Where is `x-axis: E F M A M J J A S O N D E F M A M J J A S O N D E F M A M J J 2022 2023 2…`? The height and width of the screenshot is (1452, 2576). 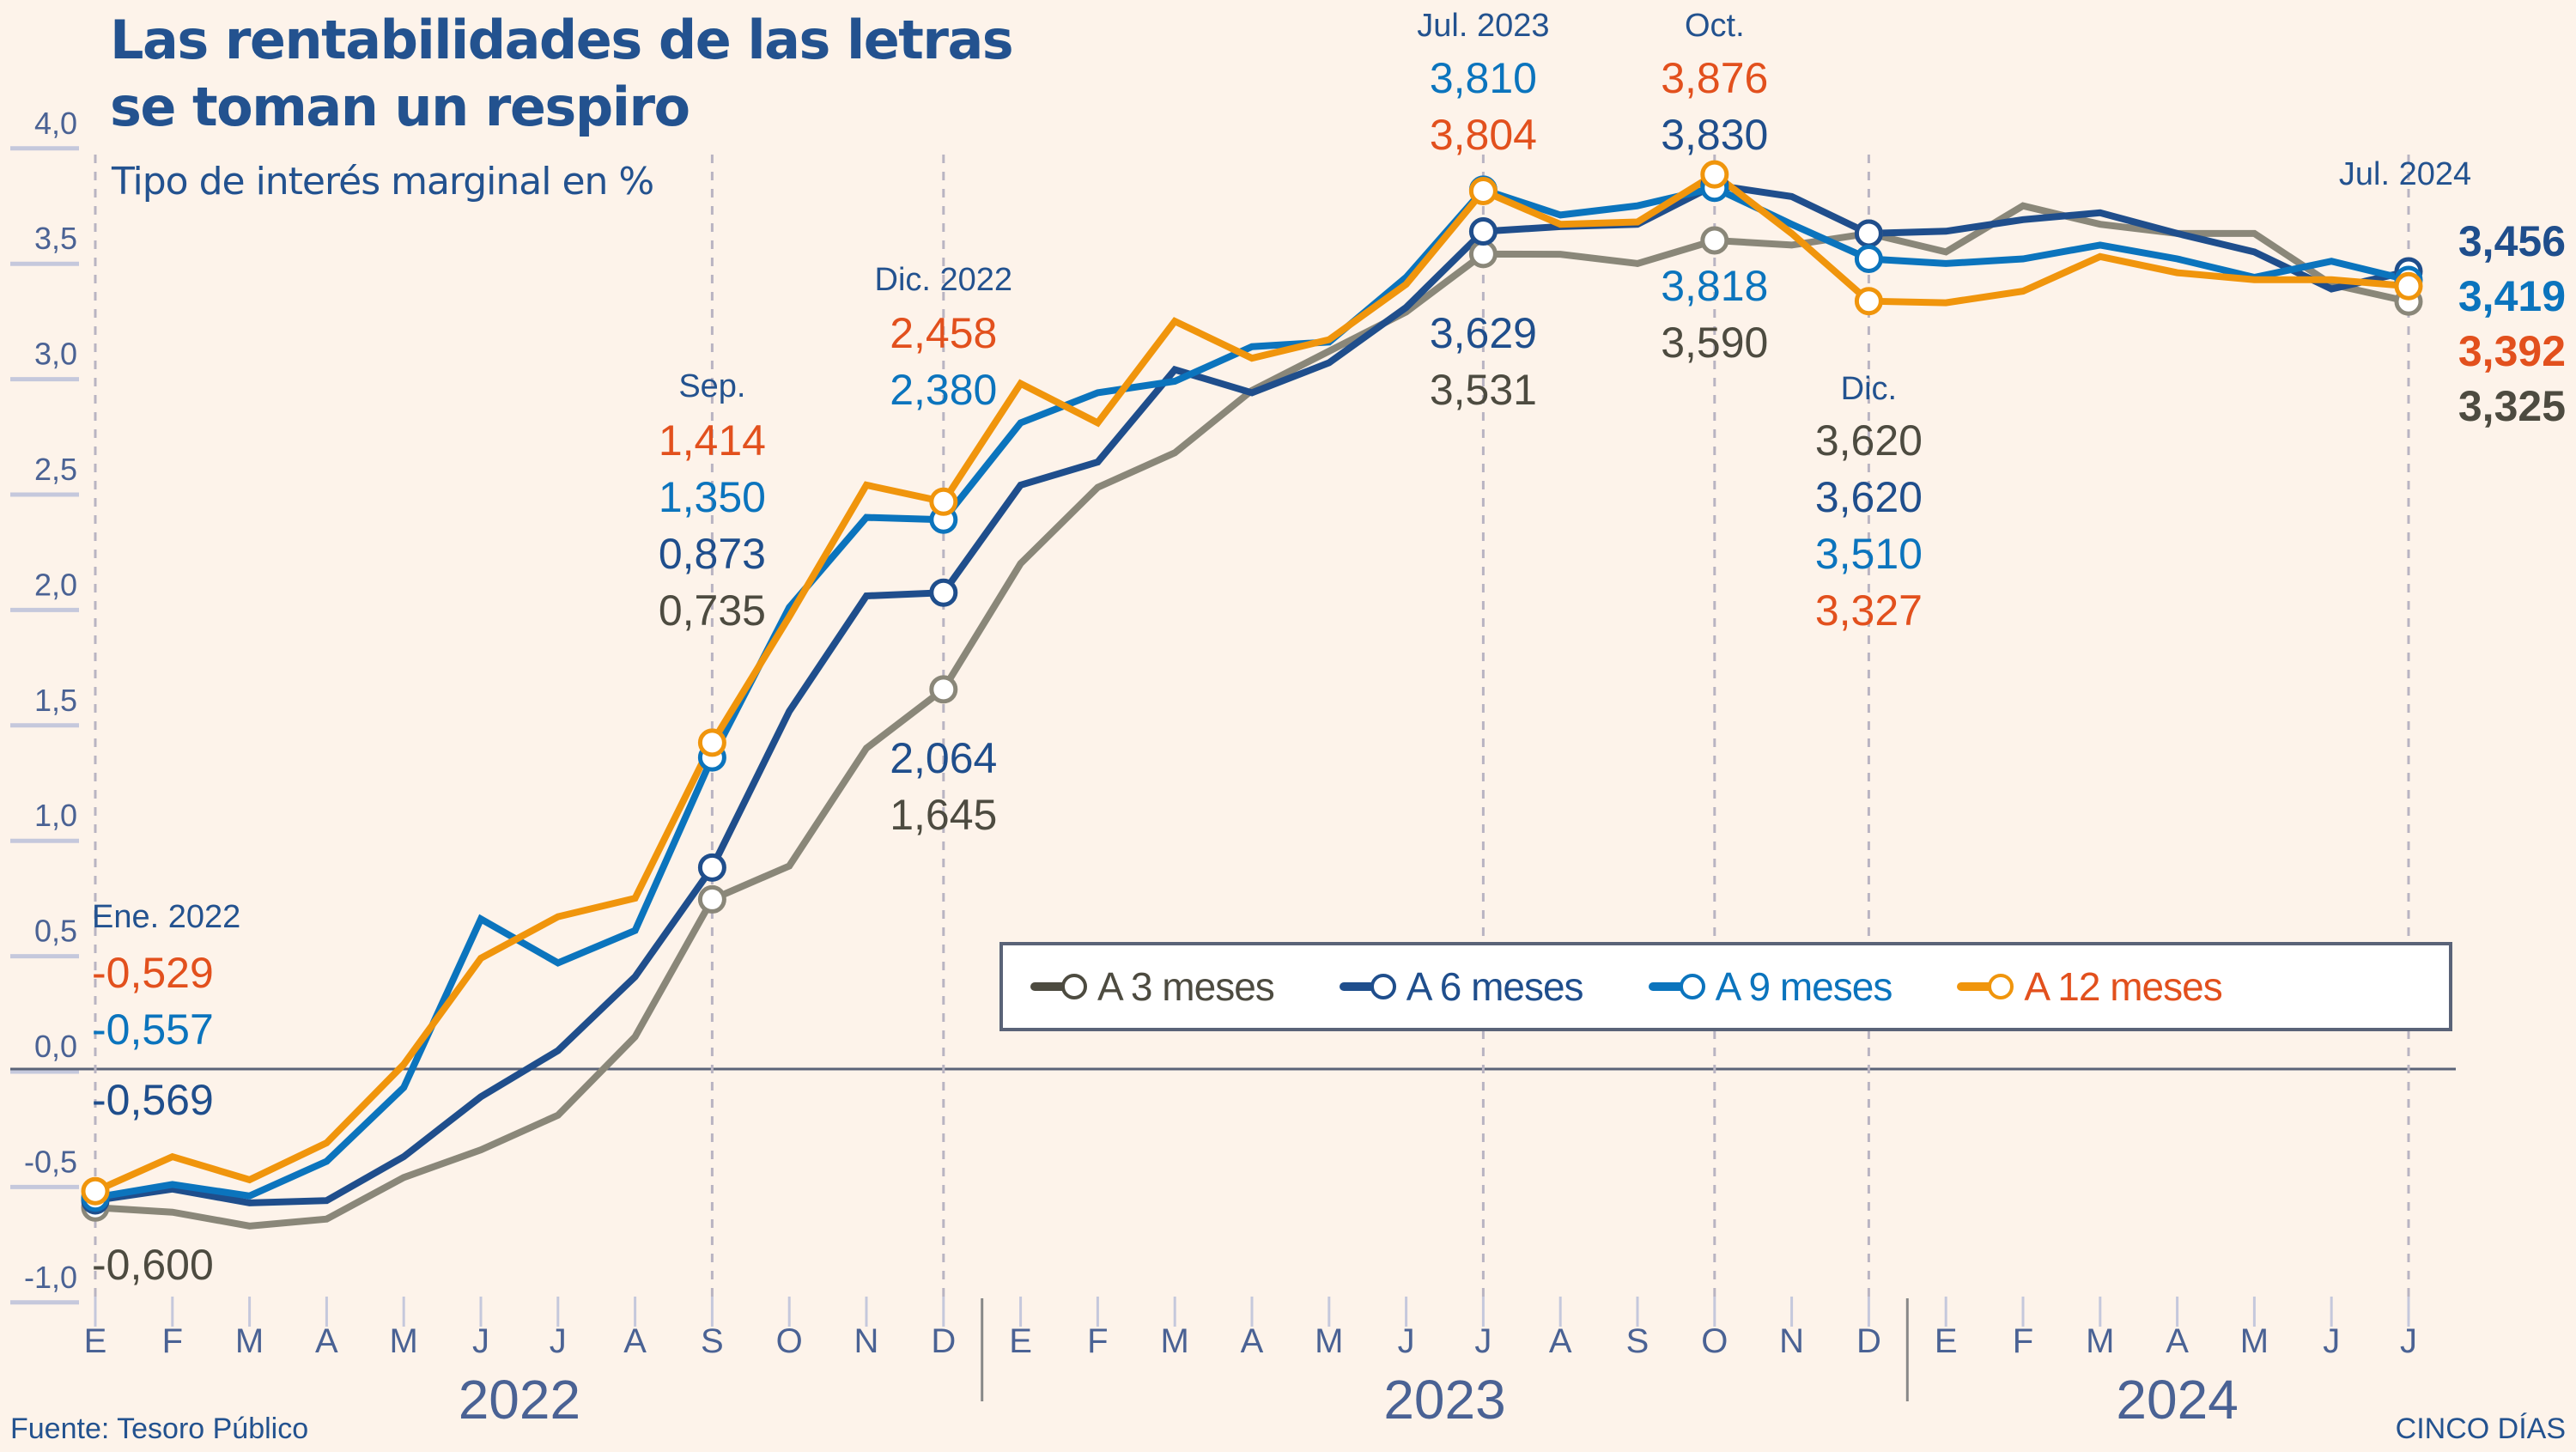 x-axis: E F M A M J J A S O N D E F M A M J J A S O N D E F M A M J J 2022 2023 2… is located at coordinates (1250, 1364).